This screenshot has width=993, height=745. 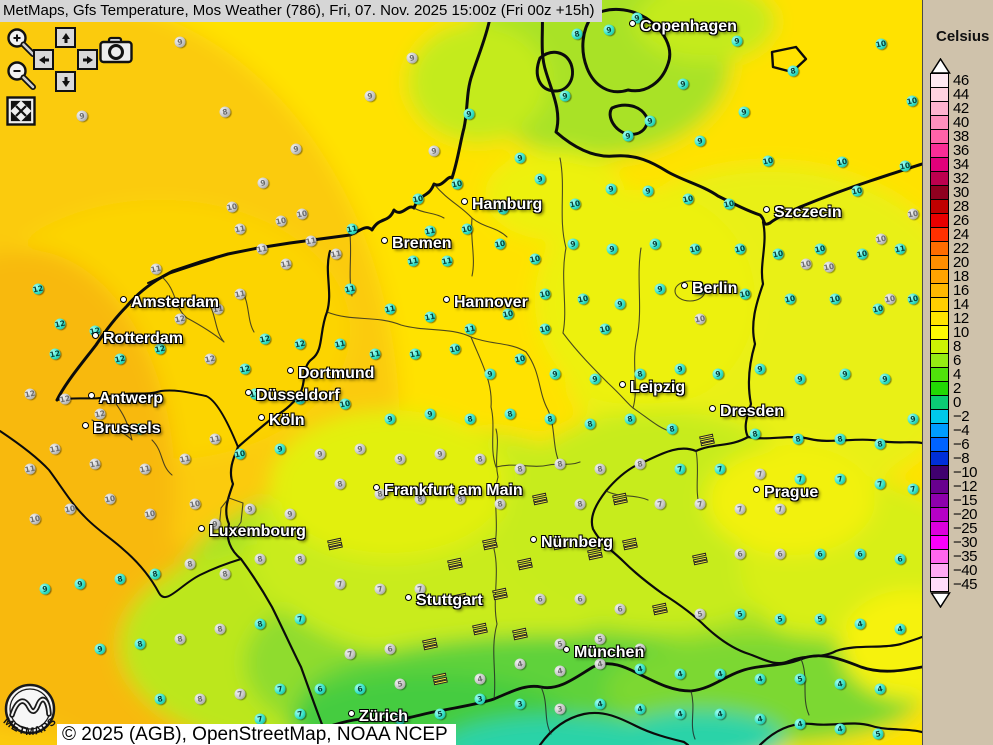 I want to click on legend-value: 20, so click(x=961, y=262).